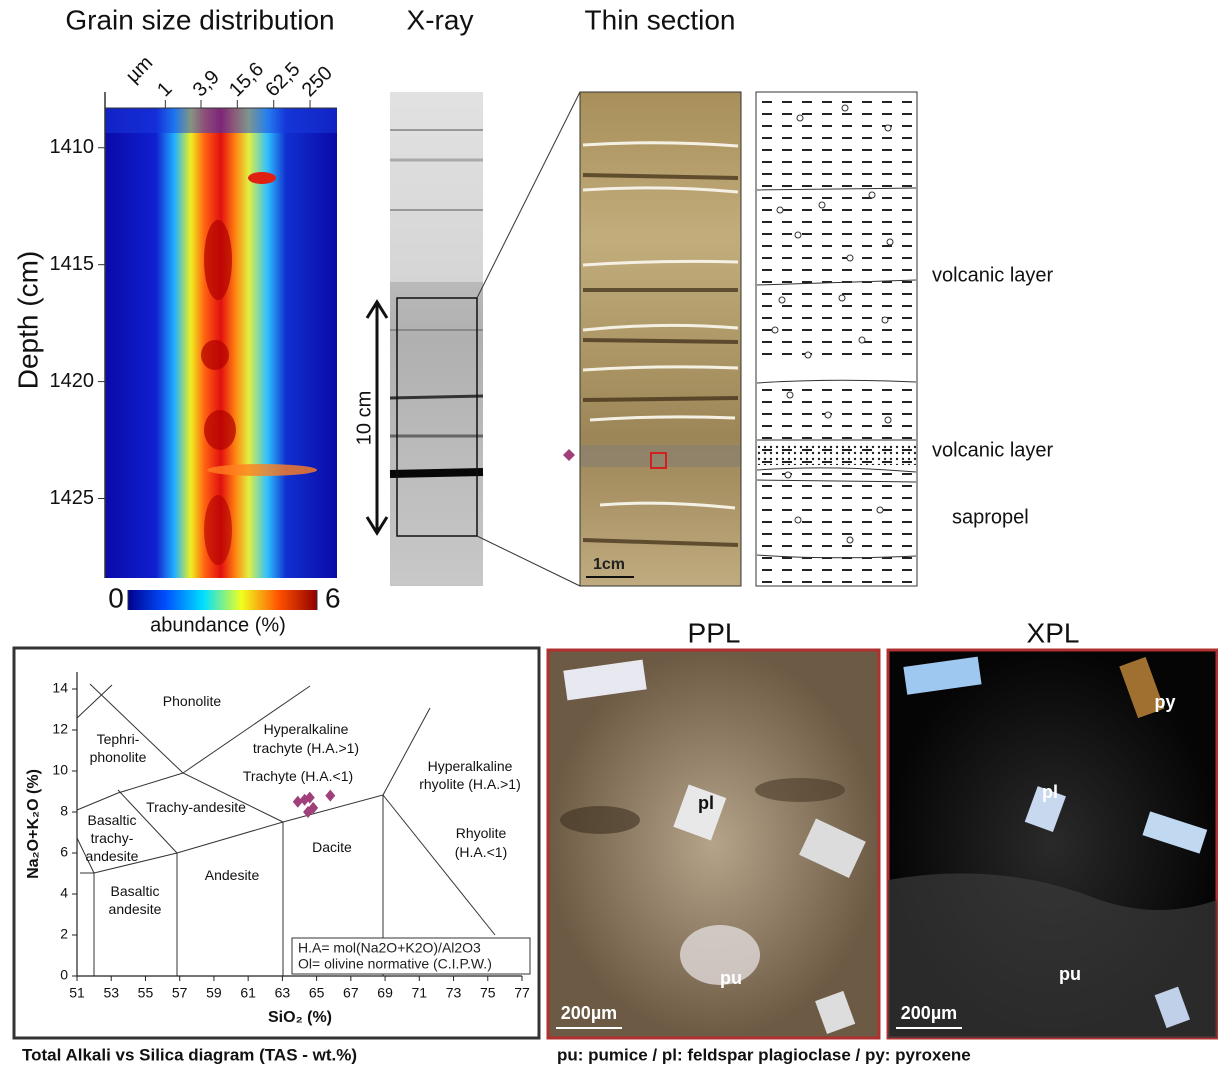  I want to click on tas-field-labels-part-part: trachy-, so click(112, 838).